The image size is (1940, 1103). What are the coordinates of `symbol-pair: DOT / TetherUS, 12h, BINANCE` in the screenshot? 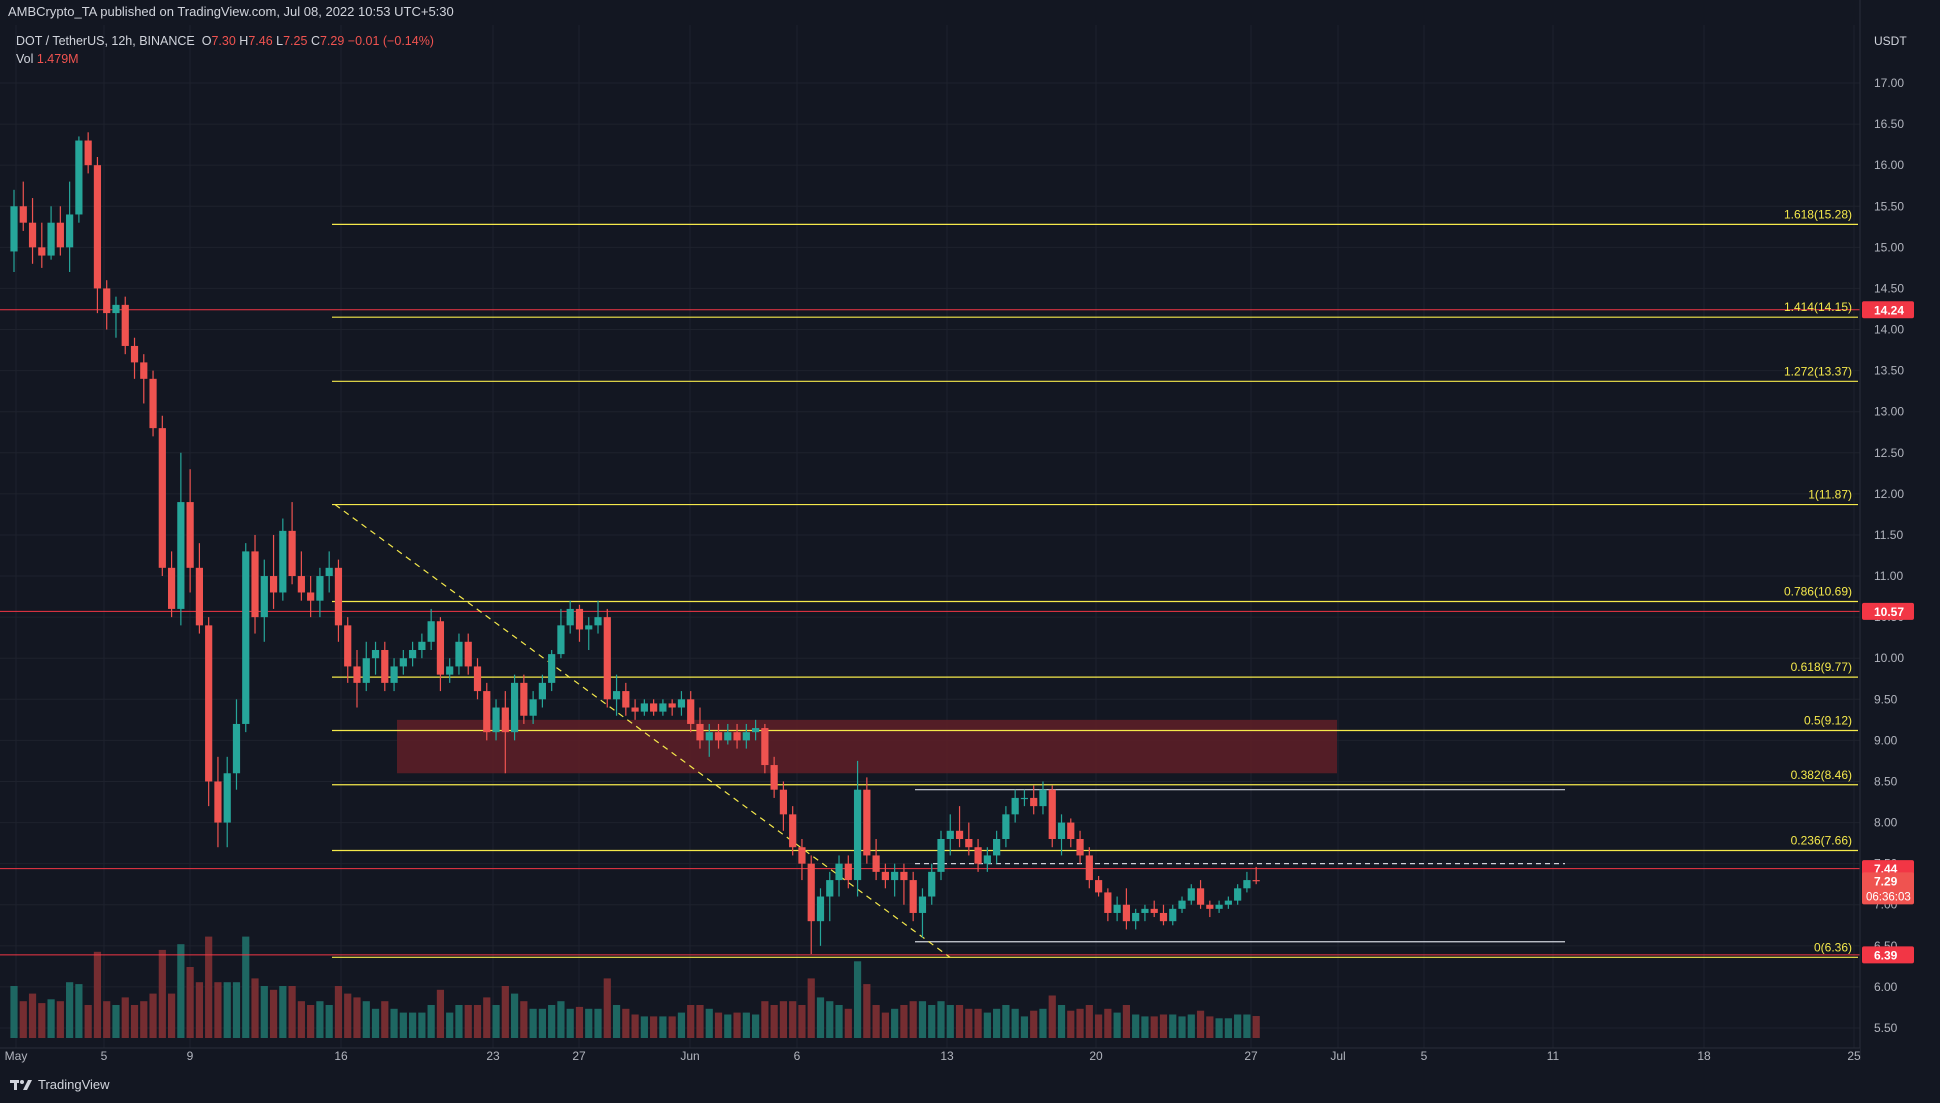 It's located at (105, 41).